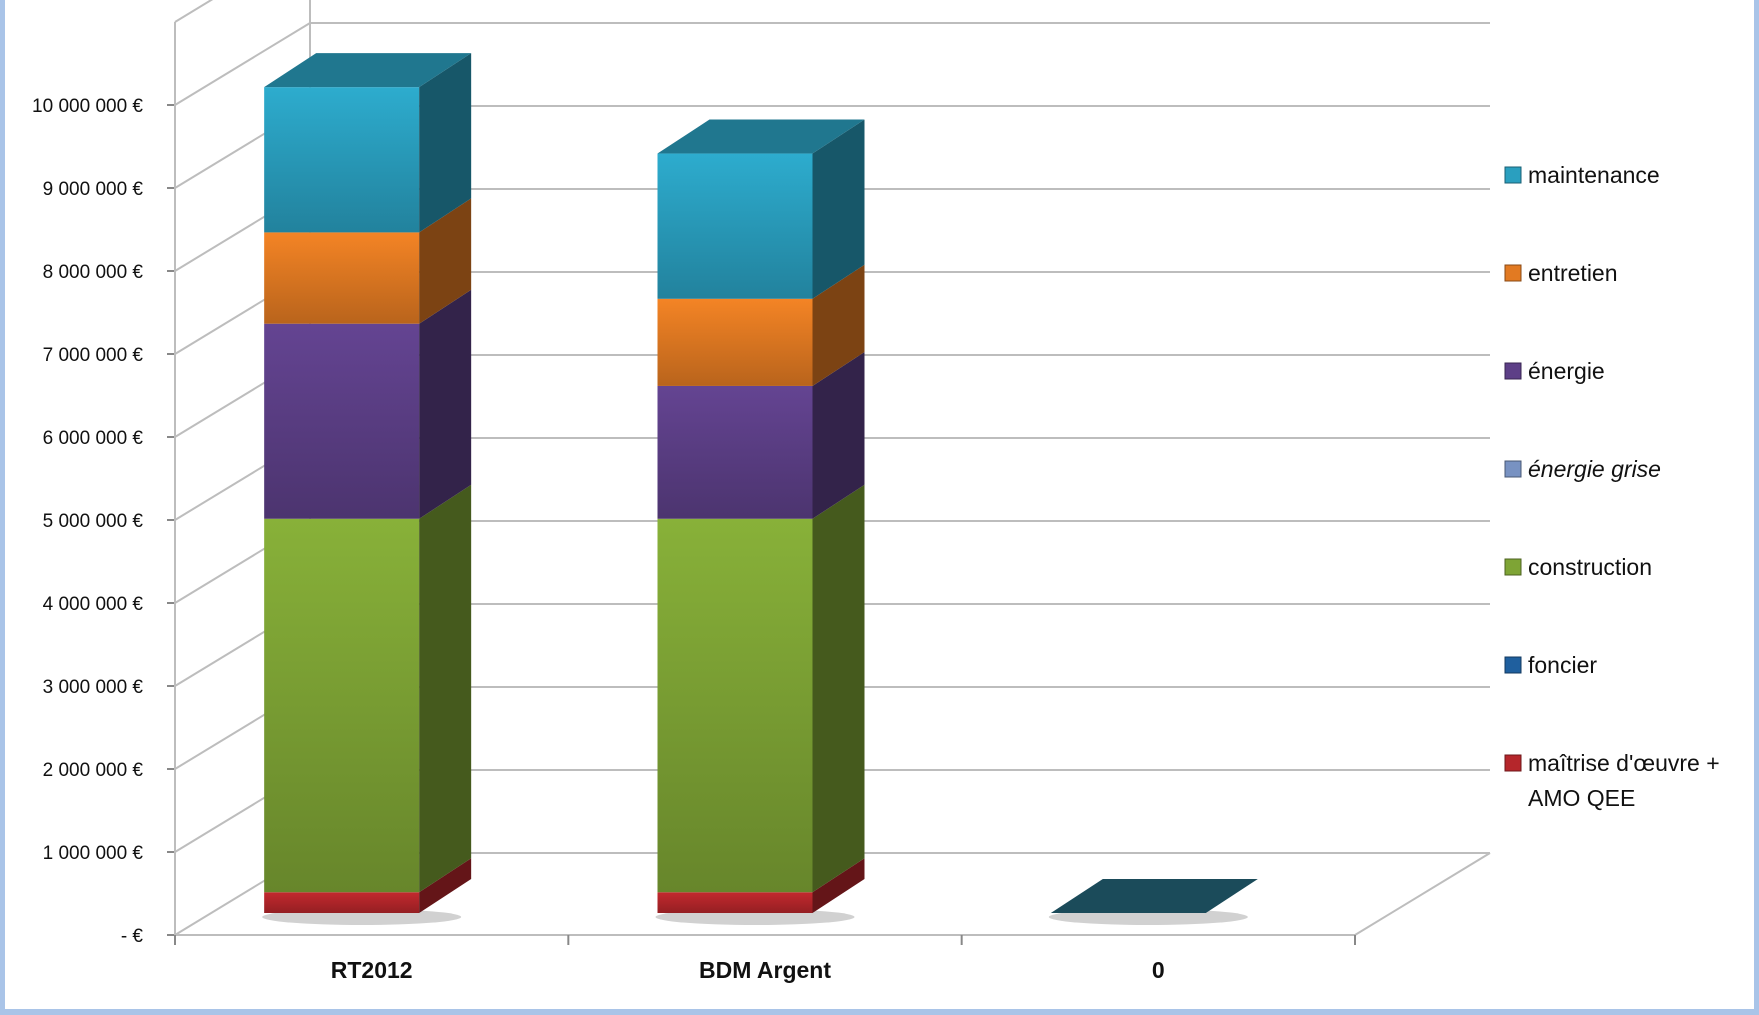  What do you see at coordinates (1624, 780) in the screenshot?
I see `legend-label: maîtrise d'œuvre + AMO QEE` at bounding box center [1624, 780].